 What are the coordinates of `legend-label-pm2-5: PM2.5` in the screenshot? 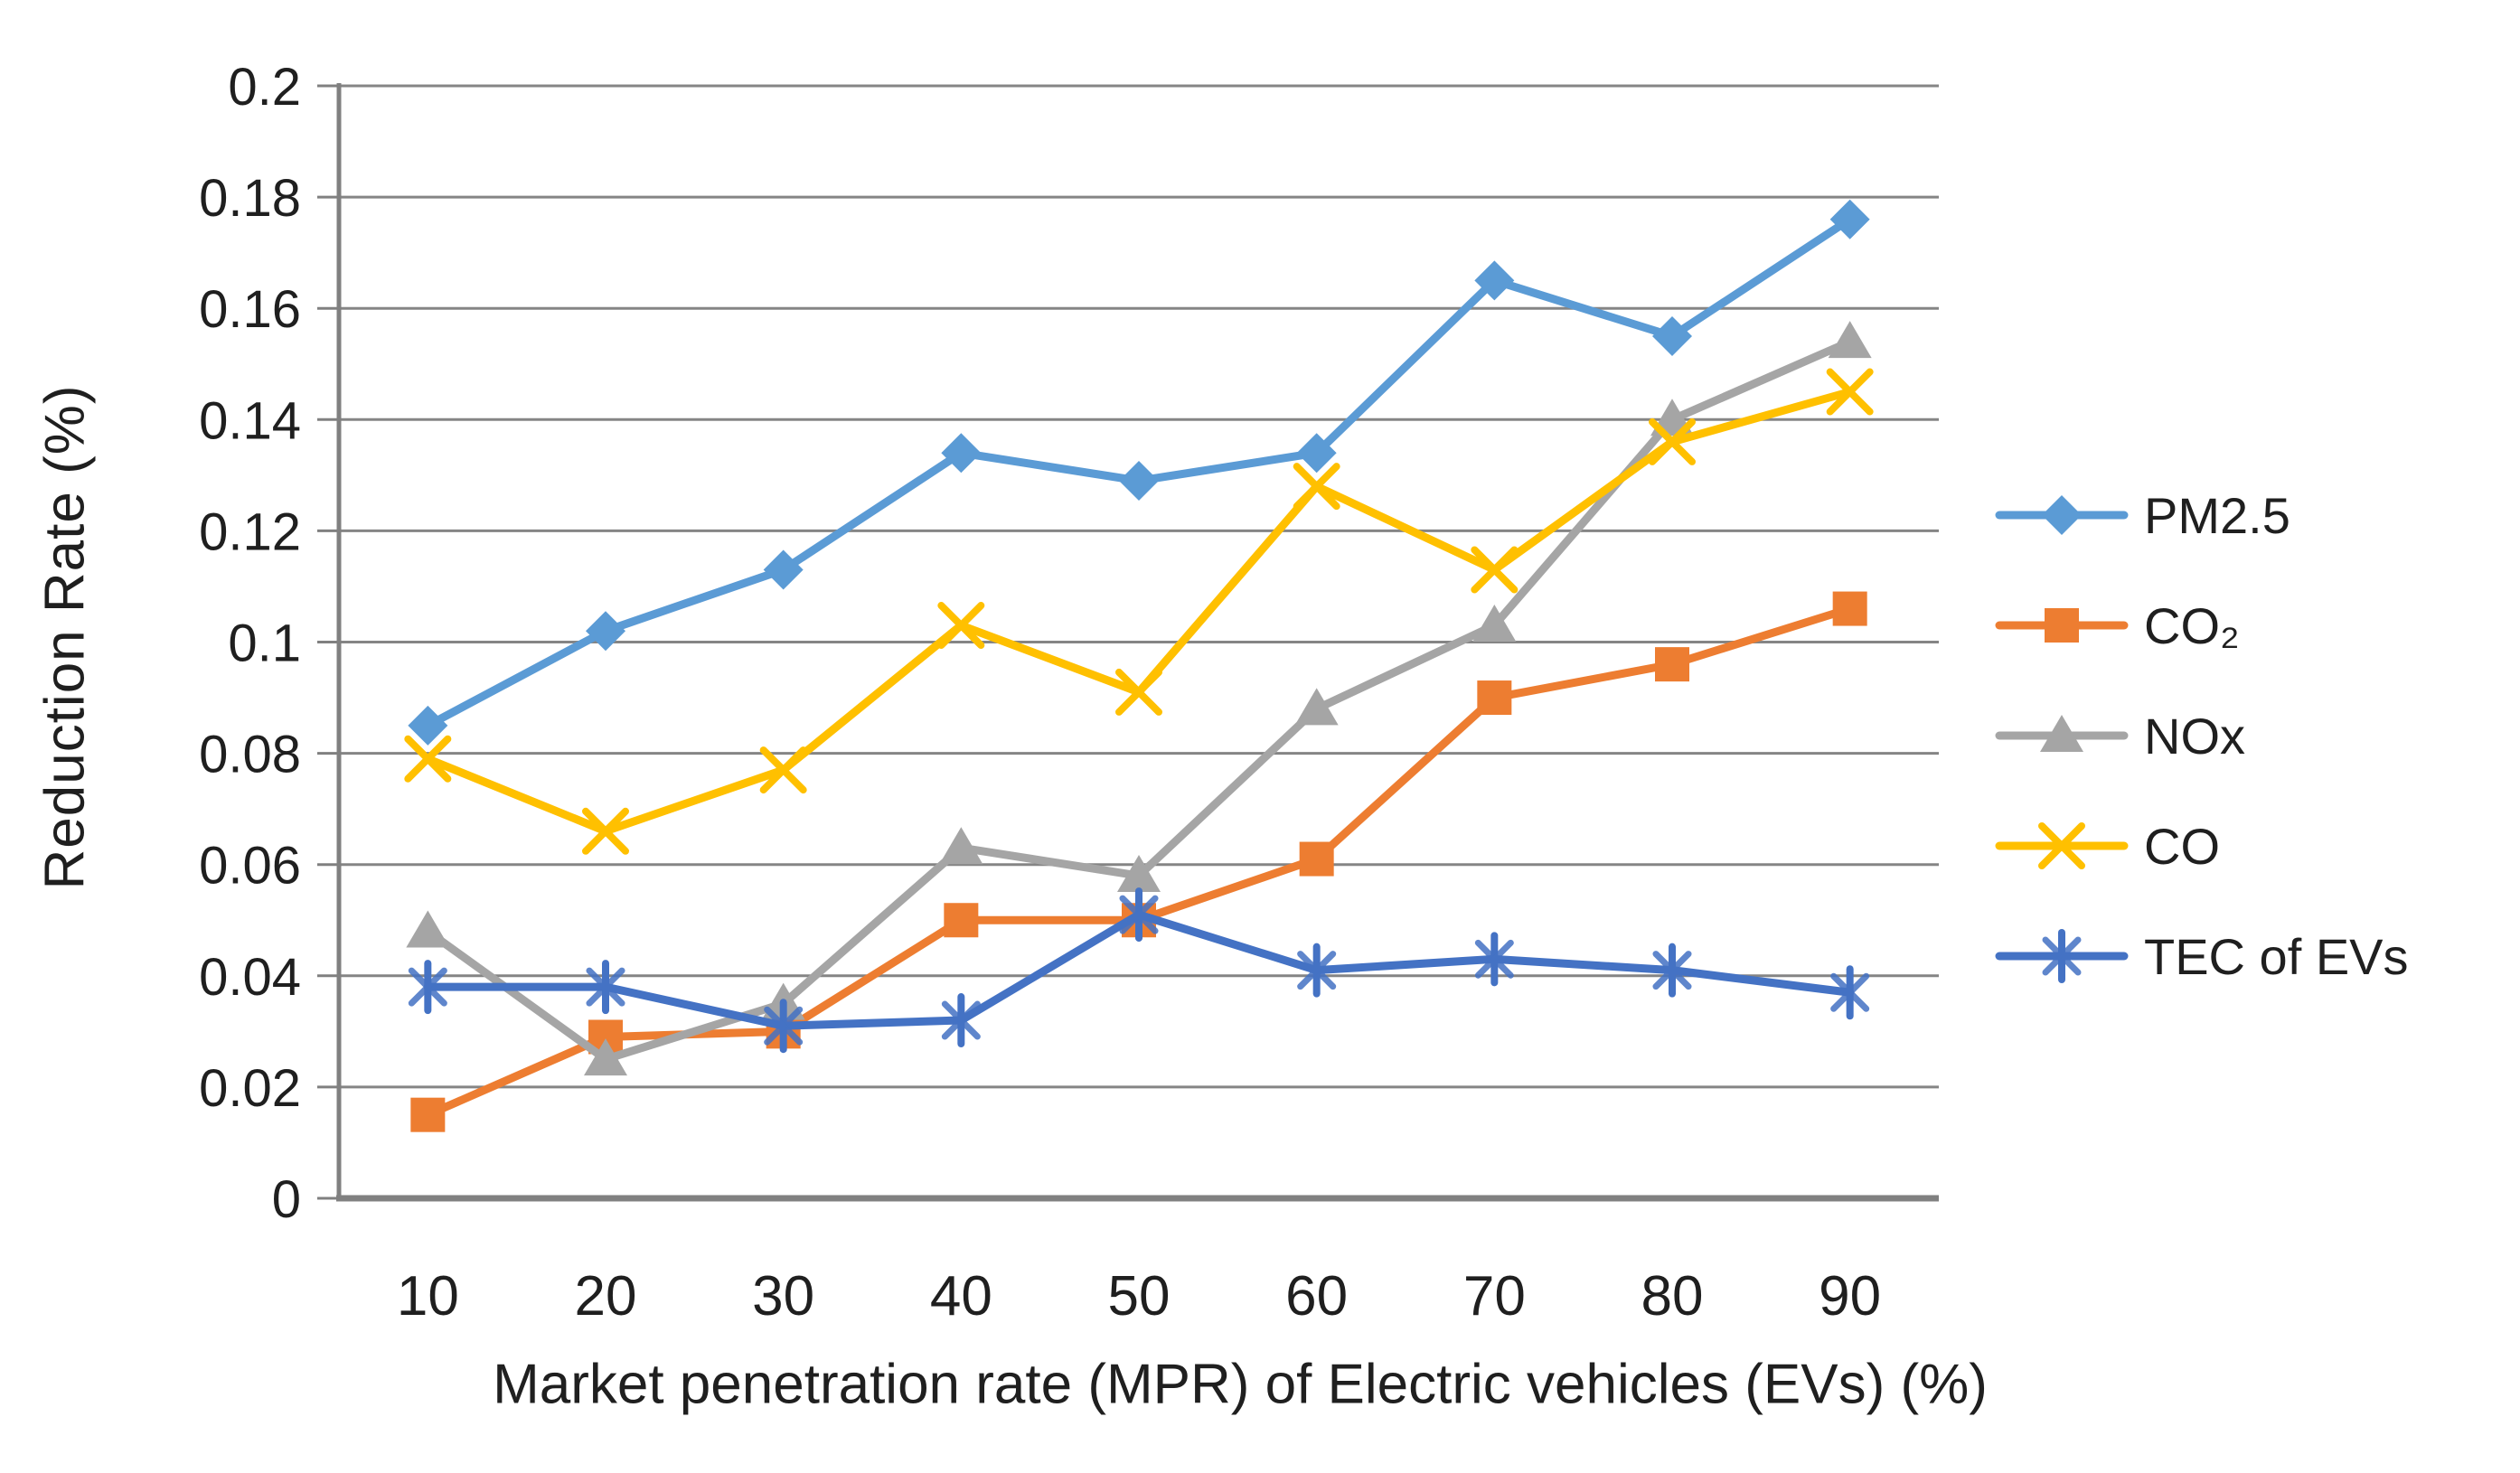 It's located at (2217, 515).